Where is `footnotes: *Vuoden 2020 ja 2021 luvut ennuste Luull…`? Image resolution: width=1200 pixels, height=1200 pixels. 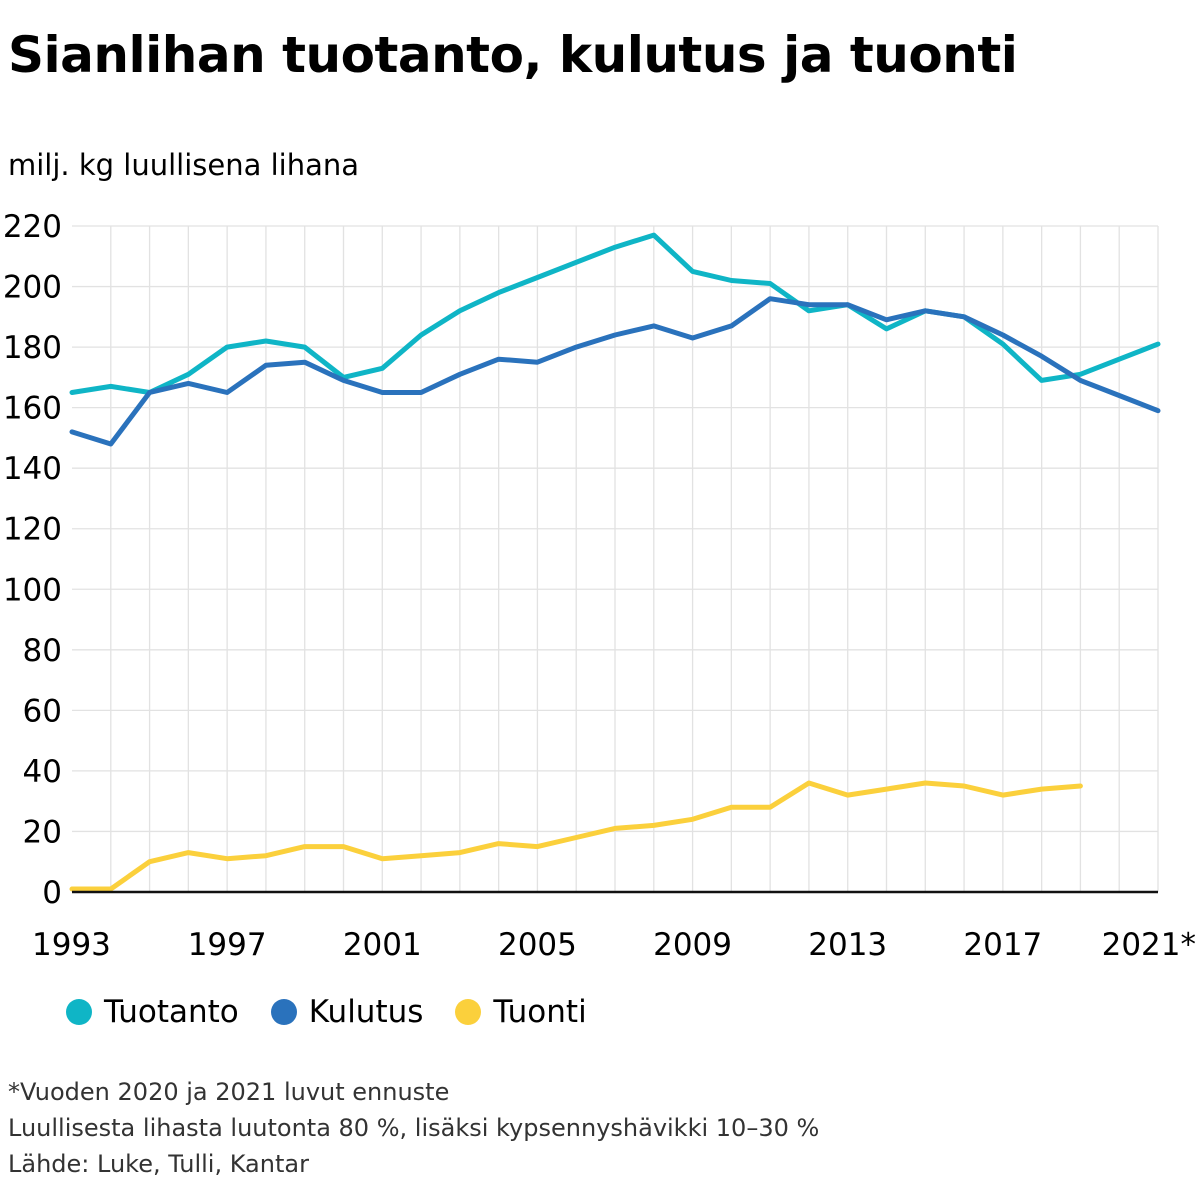 footnotes: *Vuoden 2020 ja 2021 luvut ennuste Luull… is located at coordinates (413, 1128).